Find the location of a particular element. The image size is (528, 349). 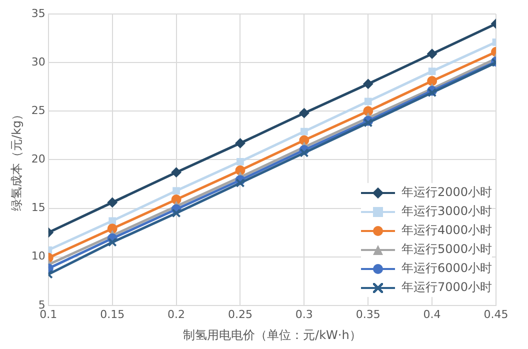

y-tick-label: 15 is located at coordinates (38, 207).